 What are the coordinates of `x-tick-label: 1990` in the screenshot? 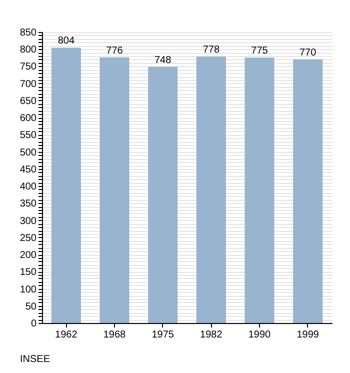 It's located at (260, 335).